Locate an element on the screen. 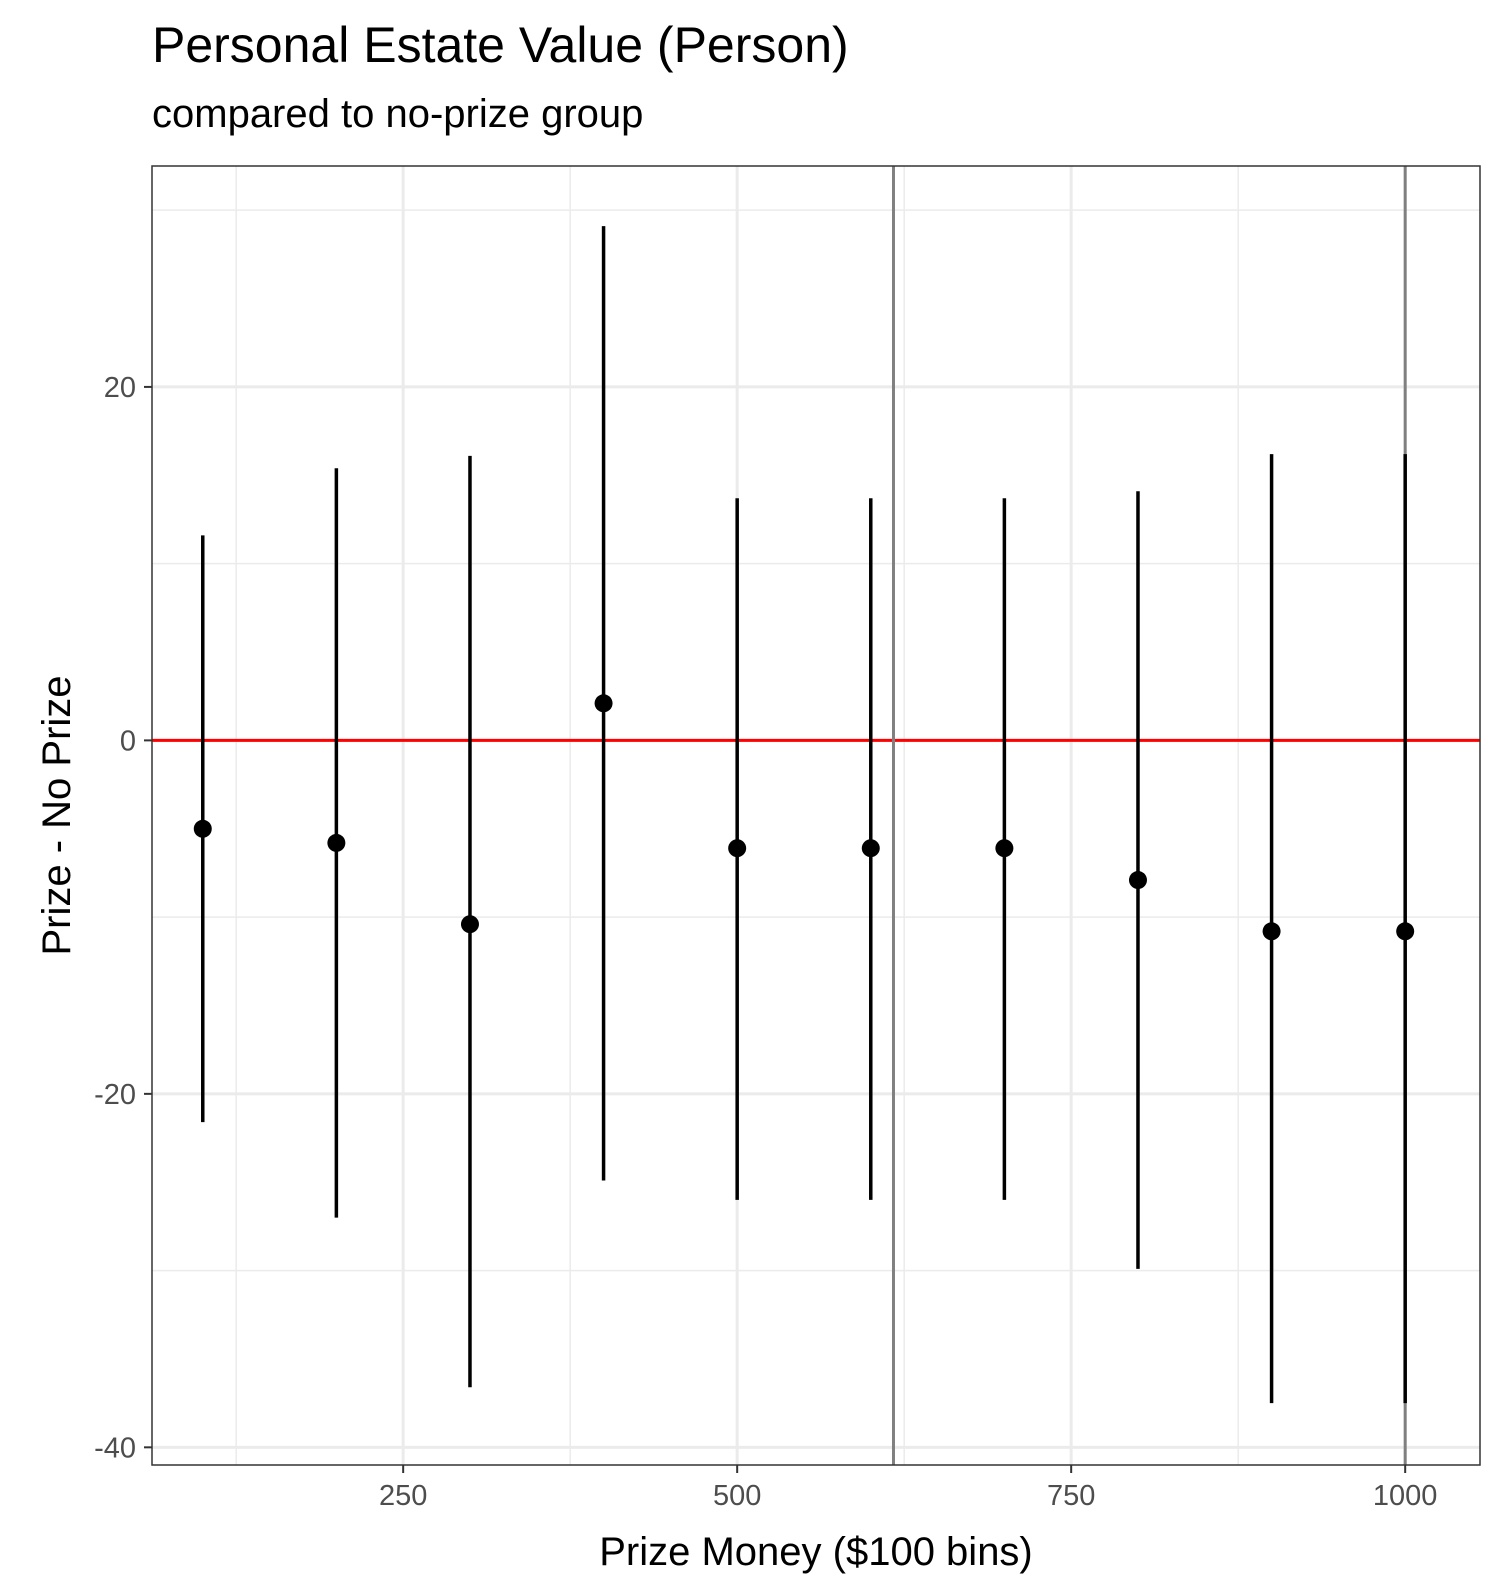  y-tick-label: -20 is located at coordinates (115, 1095).